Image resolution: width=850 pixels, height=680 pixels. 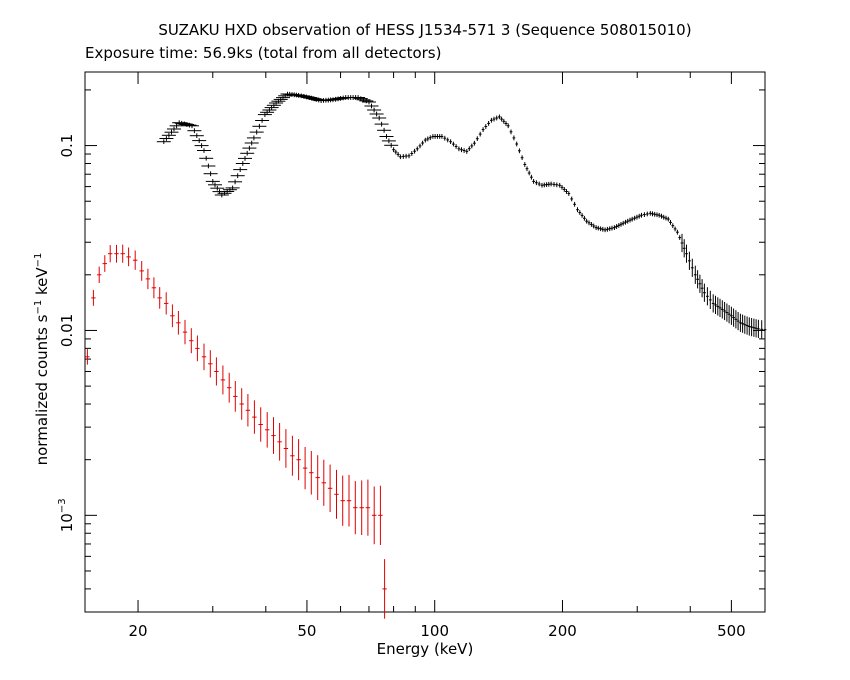 I want to click on x-tick-label: 100, so click(x=434, y=631).